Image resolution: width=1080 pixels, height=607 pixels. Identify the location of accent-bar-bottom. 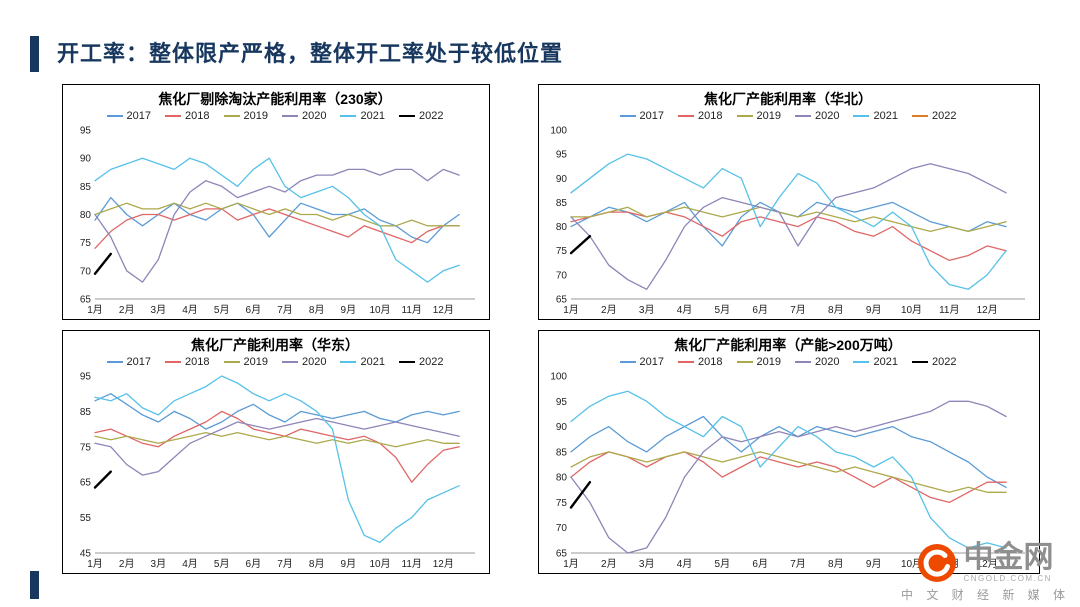
(34, 585).